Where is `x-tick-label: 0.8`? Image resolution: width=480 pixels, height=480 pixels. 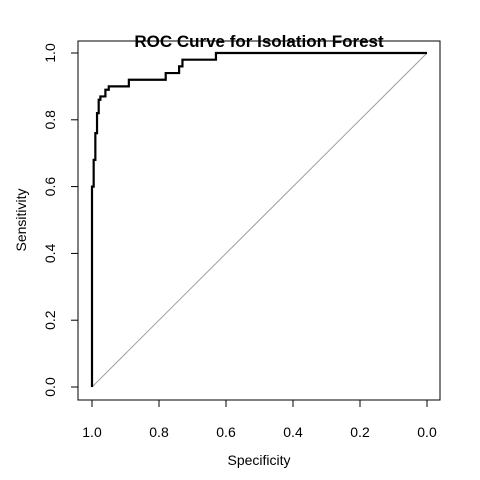
x-tick-label: 0.8 is located at coordinates (159, 432).